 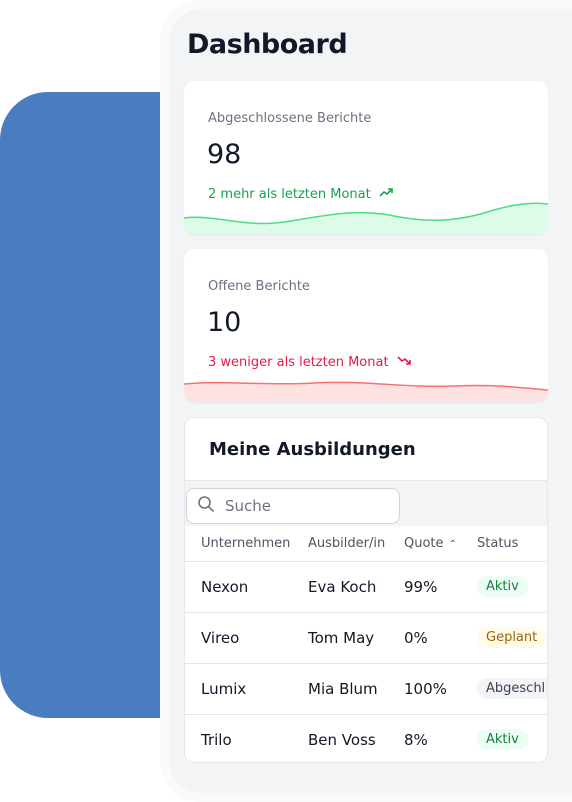 I want to click on table-row: Lumix Mia Blum 100% Abgeschl, so click(x=366, y=689).